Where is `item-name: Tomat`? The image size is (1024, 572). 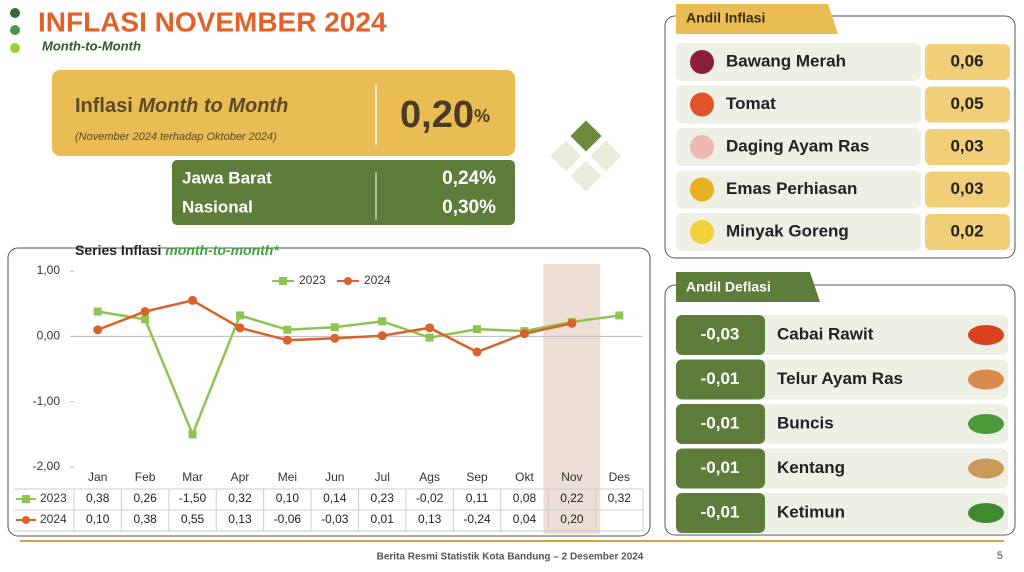 item-name: Tomat is located at coordinates (751, 103).